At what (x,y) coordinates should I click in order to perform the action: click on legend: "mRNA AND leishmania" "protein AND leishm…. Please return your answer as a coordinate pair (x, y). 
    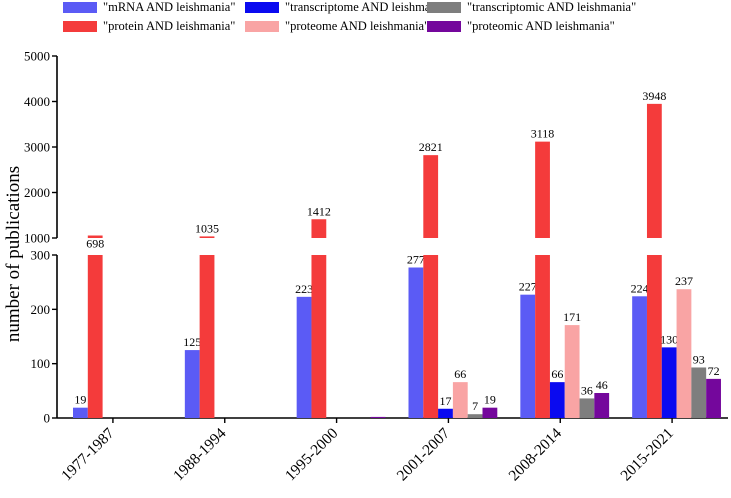
    Looking at the image, I should click on (349, 16).